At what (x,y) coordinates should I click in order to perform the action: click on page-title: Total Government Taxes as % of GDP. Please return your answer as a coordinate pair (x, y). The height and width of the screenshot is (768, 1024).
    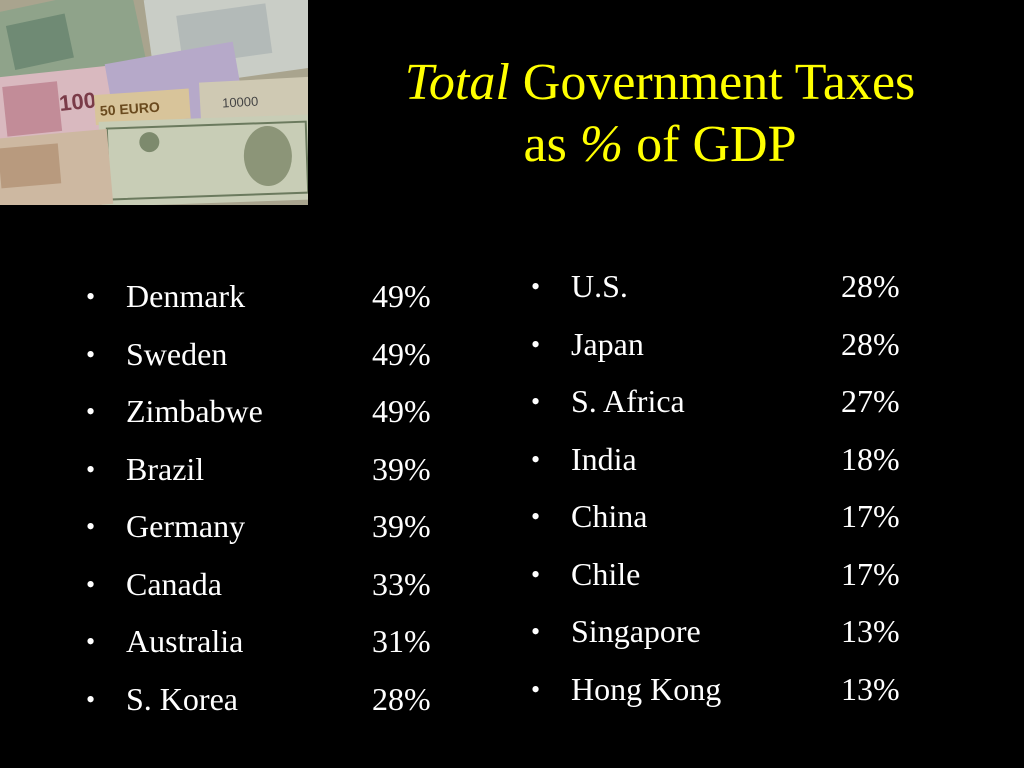
    Looking at the image, I should click on (660, 114).